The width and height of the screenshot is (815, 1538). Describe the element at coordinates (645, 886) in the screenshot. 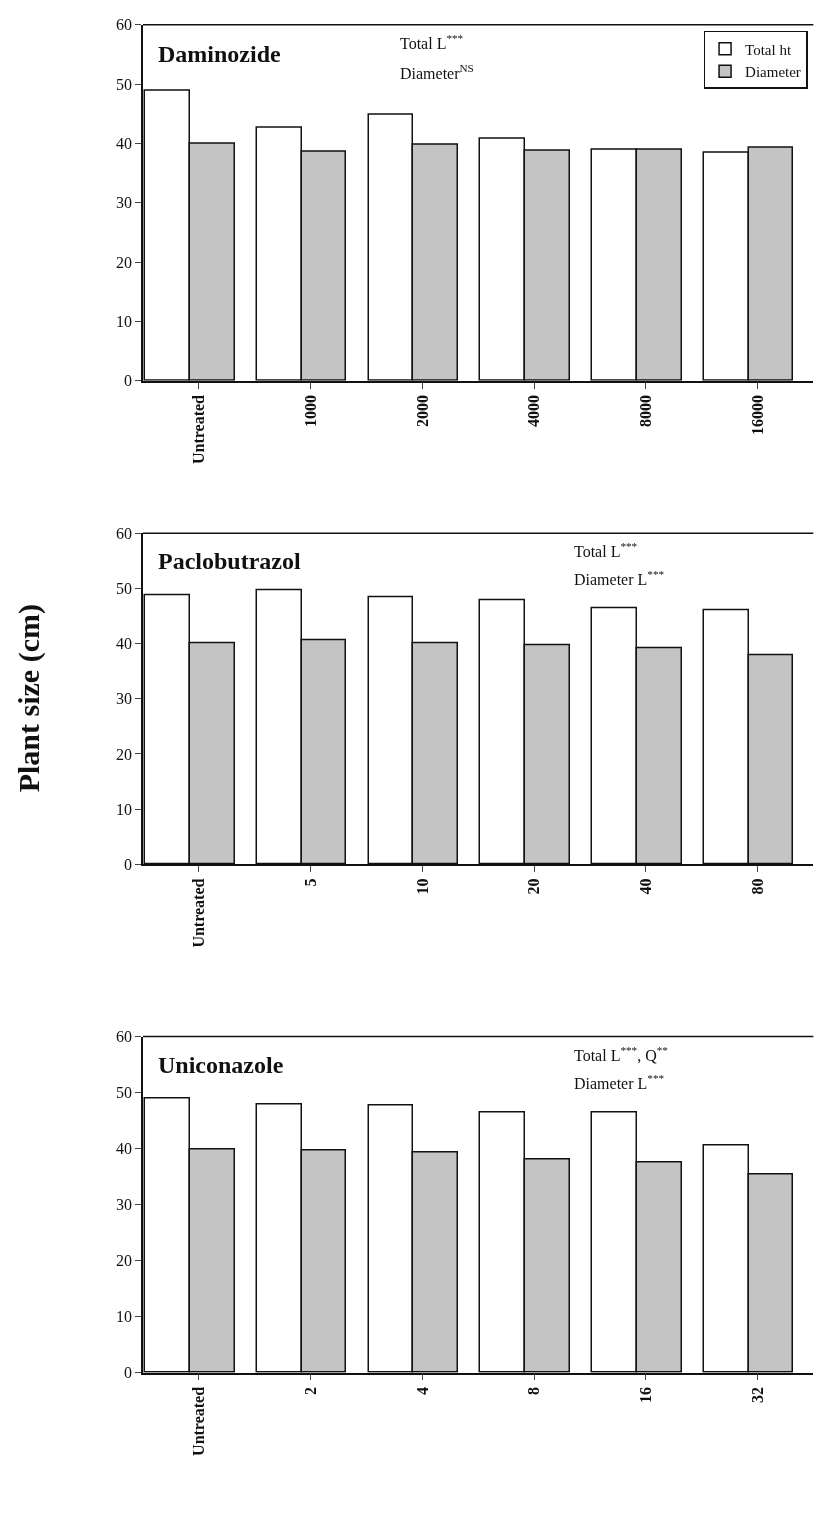

I see `x-tick-label: 40` at that location.